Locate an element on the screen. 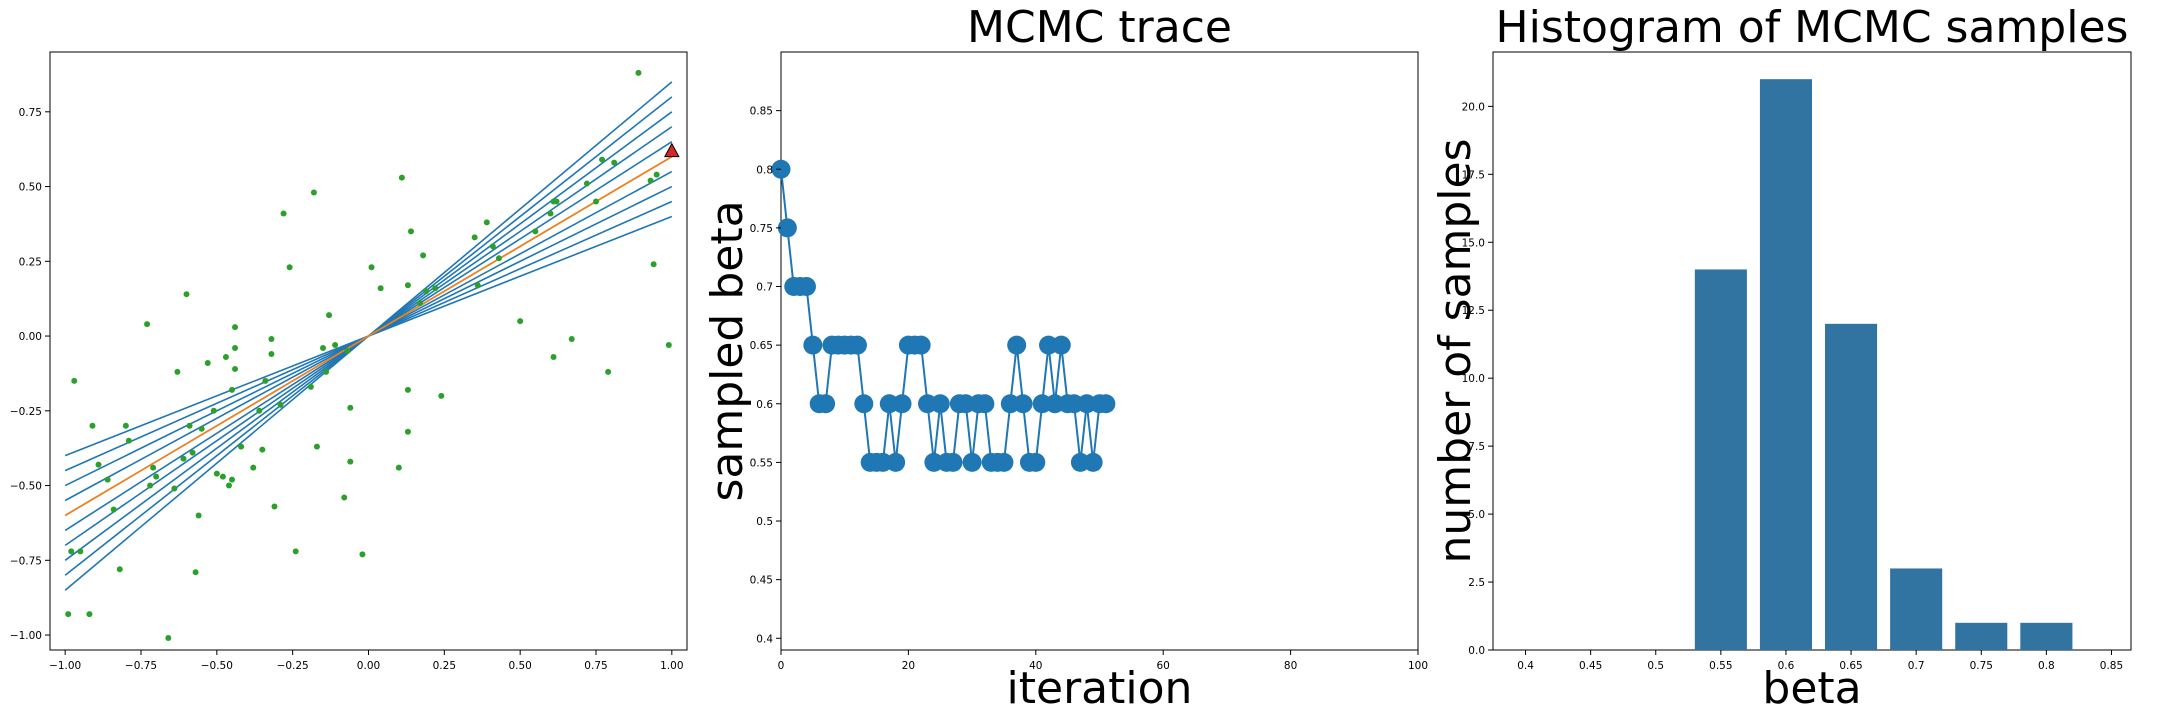 The image size is (2160, 720). y-tick-label: 15.0 is located at coordinates (1473, 243).